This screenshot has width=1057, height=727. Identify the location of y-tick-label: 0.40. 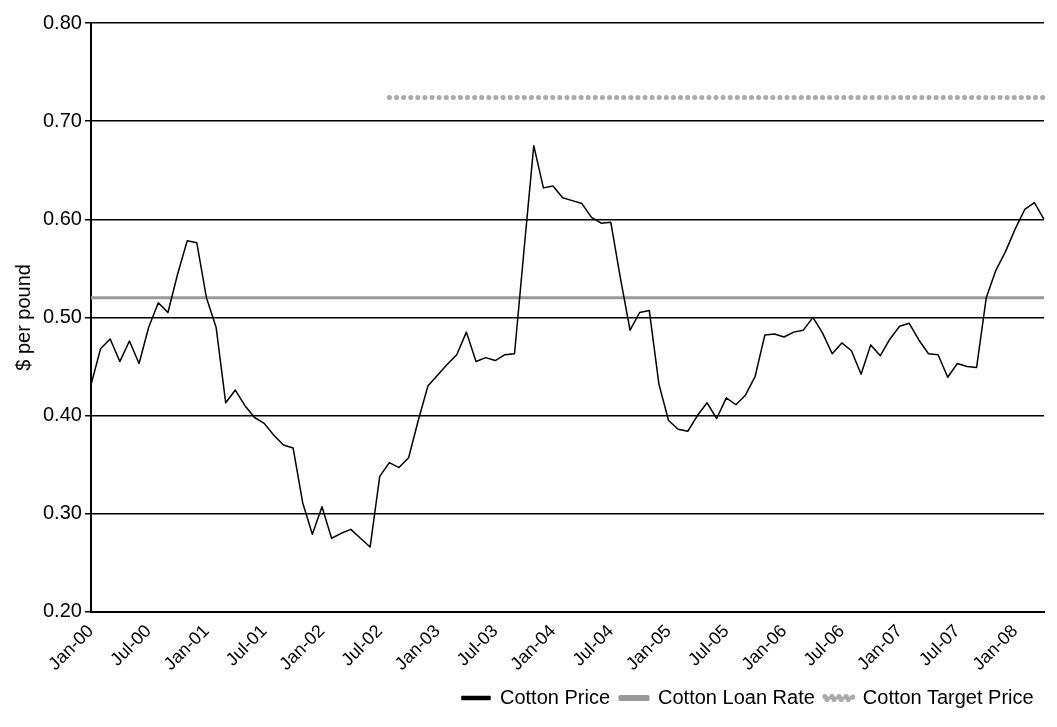
(62, 414).